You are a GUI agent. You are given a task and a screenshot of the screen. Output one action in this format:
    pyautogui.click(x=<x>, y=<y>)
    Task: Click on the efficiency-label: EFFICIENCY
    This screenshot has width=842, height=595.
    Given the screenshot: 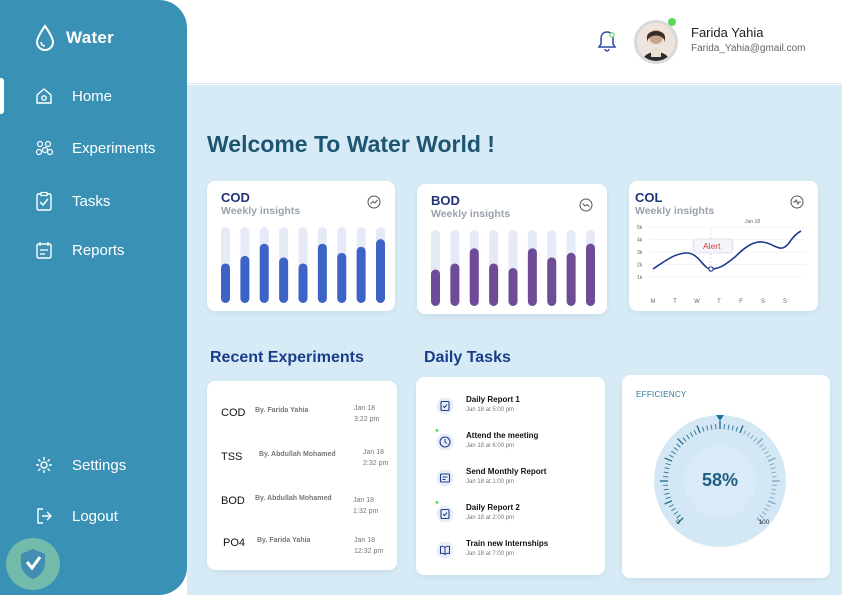 What is the action you would take?
    pyautogui.click(x=661, y=394)
    